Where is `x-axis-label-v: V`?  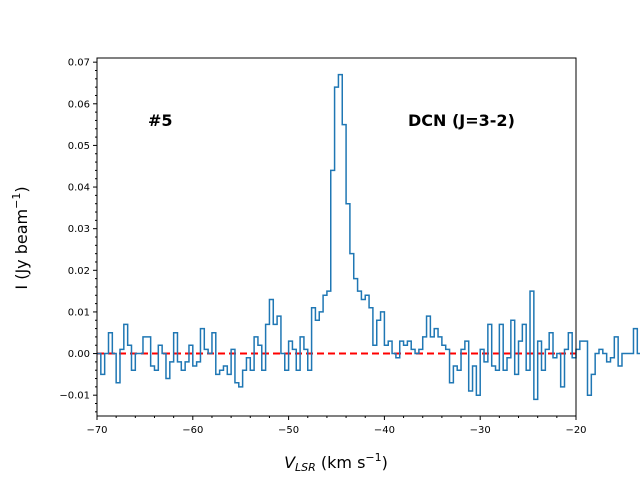 x-axis-label-v: V is located at coordinates (290, 462).